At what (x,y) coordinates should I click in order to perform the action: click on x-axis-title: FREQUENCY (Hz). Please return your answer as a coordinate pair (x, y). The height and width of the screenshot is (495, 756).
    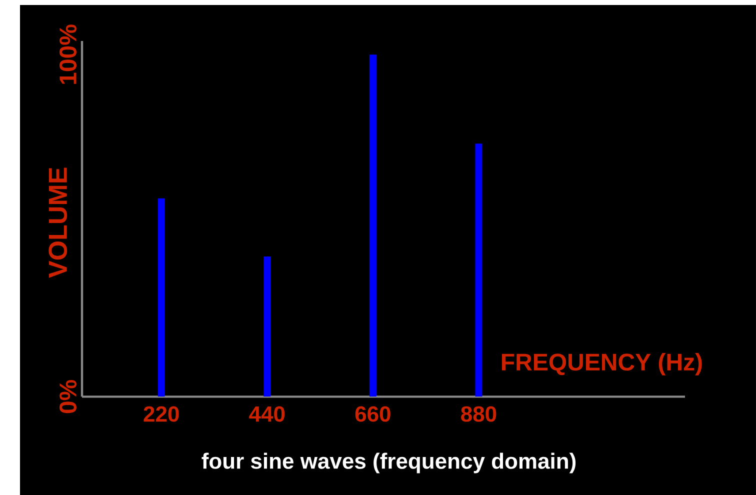
    Looking at the image, I should click on (602, 364).